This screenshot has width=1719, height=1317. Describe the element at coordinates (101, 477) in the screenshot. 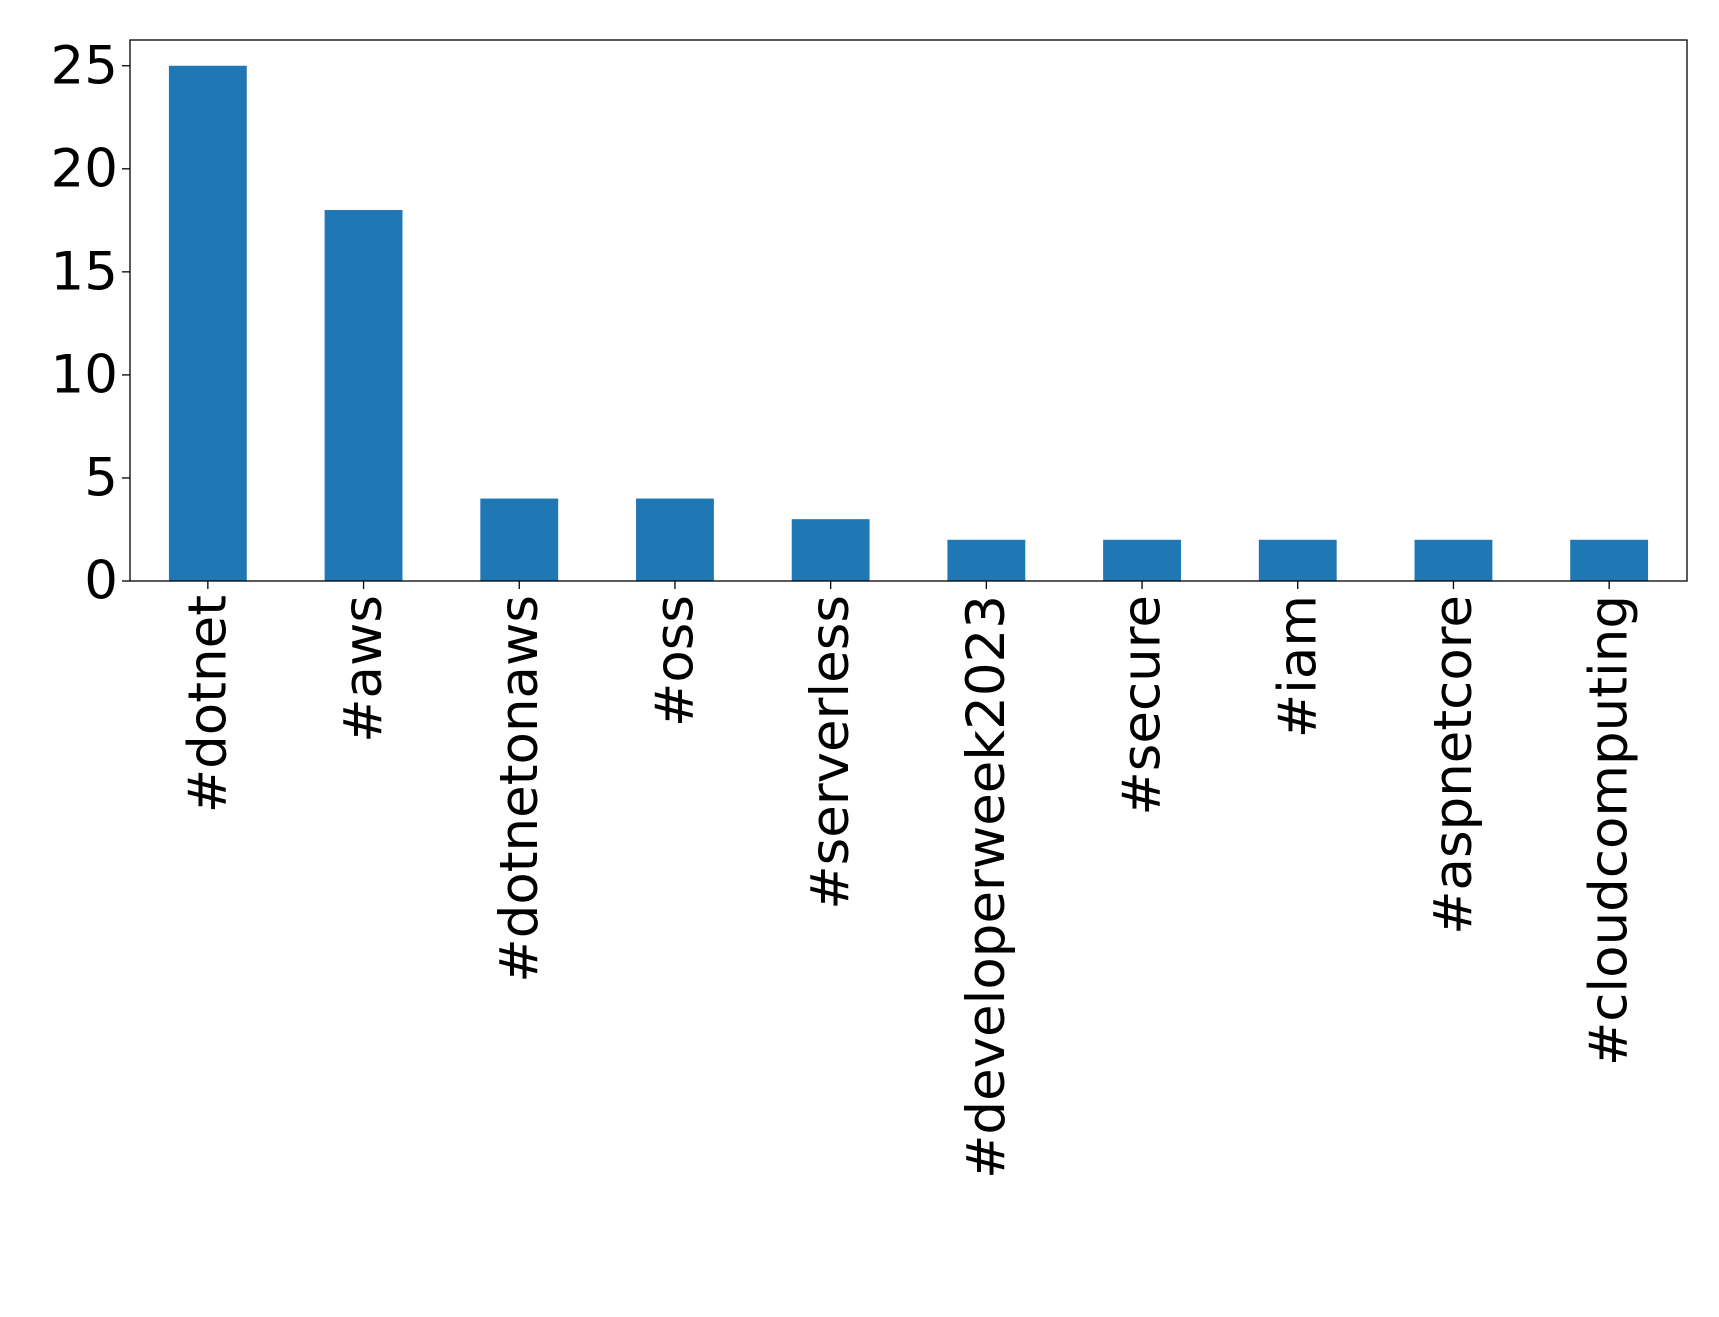

I see `y-tick-label: 5` at that location.